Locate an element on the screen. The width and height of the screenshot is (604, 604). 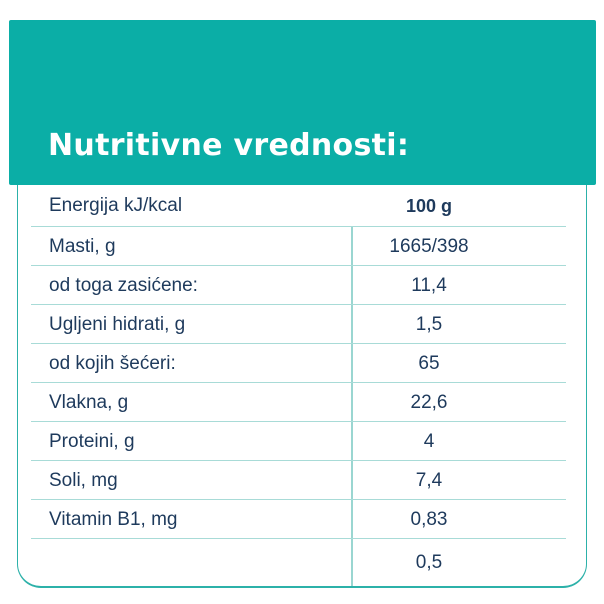
table-row: Masti, g 1665/398 is located at coordinates (302, 246).